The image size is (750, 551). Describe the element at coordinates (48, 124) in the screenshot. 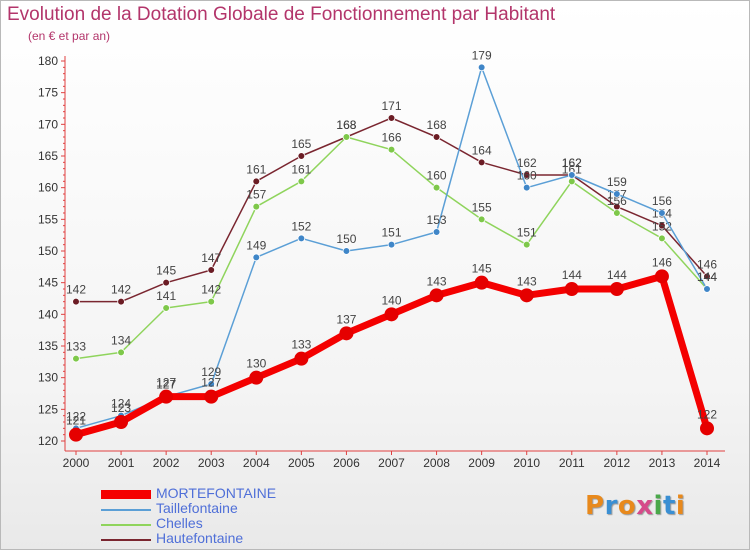

I see `y-tick-label: 170` at that location.